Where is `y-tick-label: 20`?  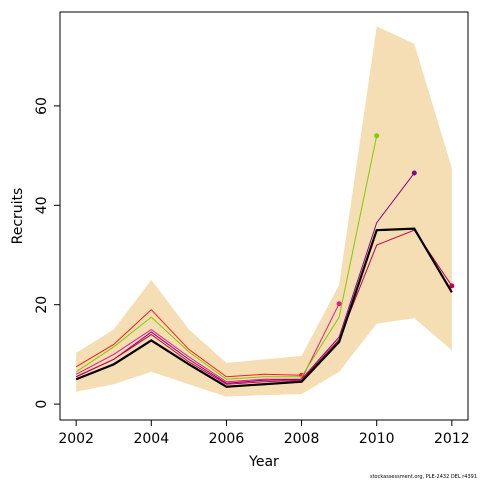 y-tick-label: 20 is located at coordinates (42, 305).